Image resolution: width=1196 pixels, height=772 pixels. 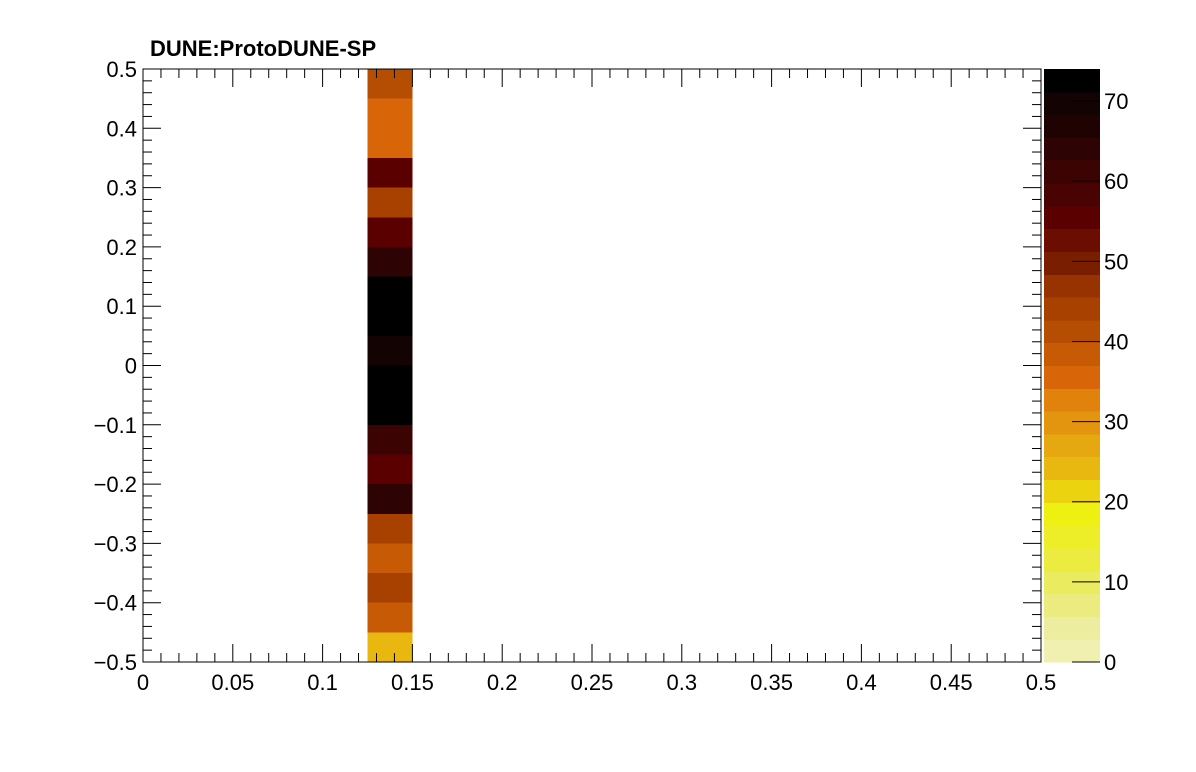 I want to click on x-tick-label: 0.3, so click(x=682, y=682).